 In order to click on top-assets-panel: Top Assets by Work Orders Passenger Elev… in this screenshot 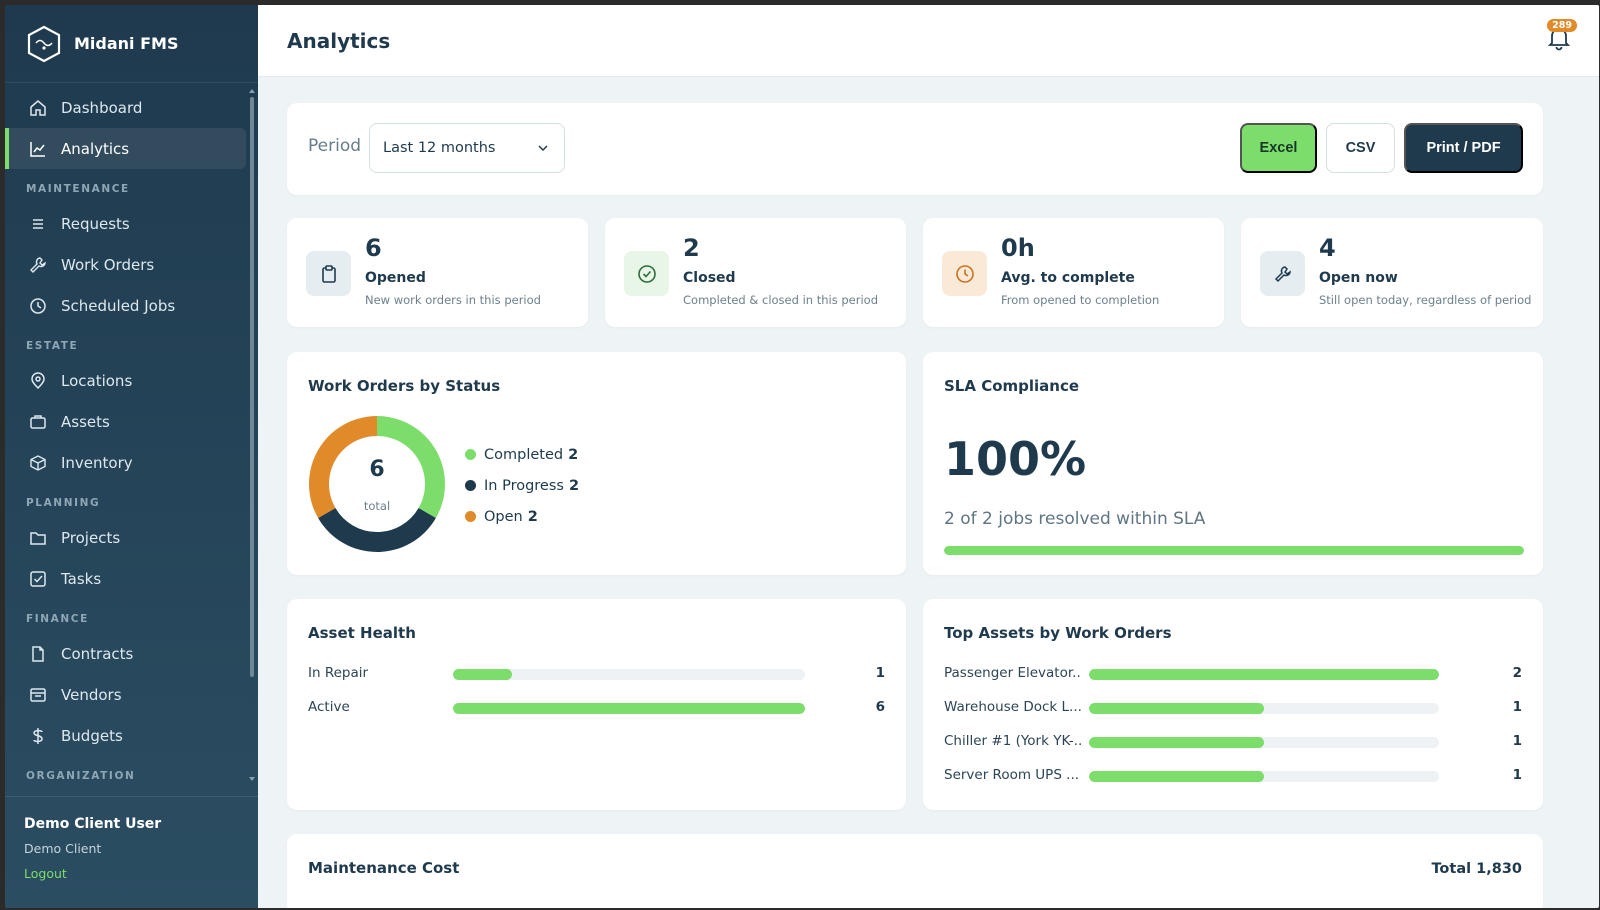, I will do `click(1233, 704)`.